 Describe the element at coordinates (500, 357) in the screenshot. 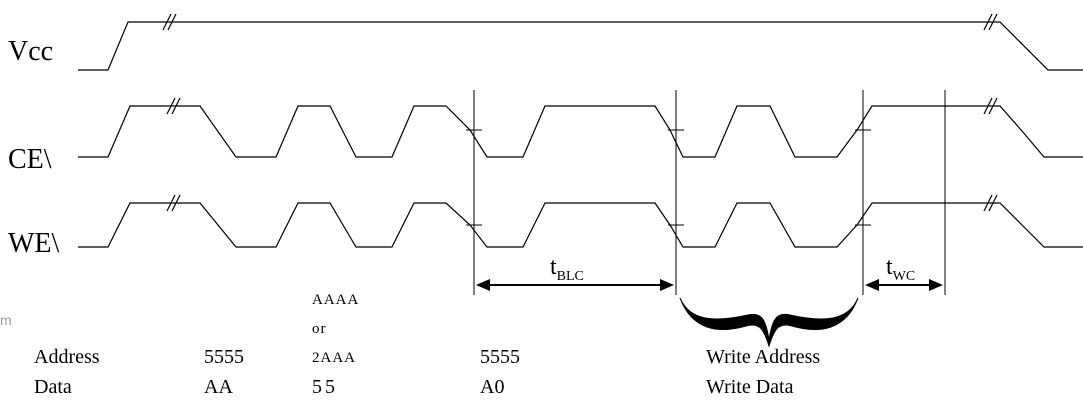

I see `cycle3-address: 5555` at that location.